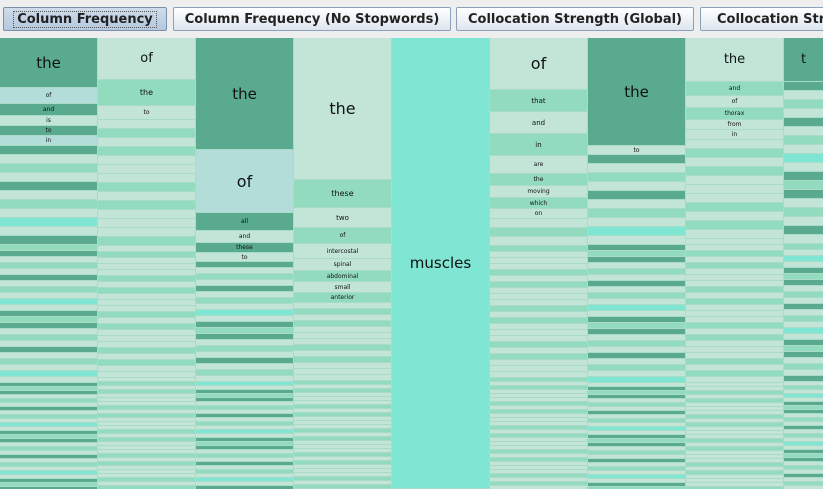 The height and width of the screenshot is (489, 823). What do you see at coordinates (244, 236) in the screenshot?
I see `word-cell: and` at bounding box center [244, 236].